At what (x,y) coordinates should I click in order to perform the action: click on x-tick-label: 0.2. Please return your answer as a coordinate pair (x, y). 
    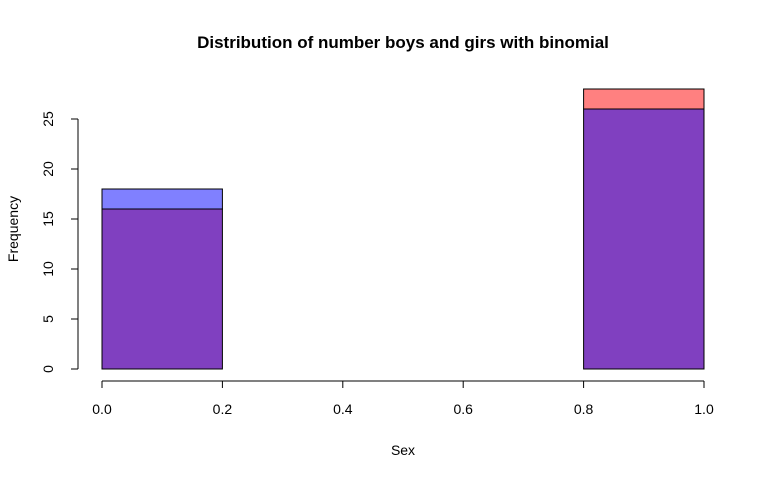
    Looking at the image, I should click on (223, 409).